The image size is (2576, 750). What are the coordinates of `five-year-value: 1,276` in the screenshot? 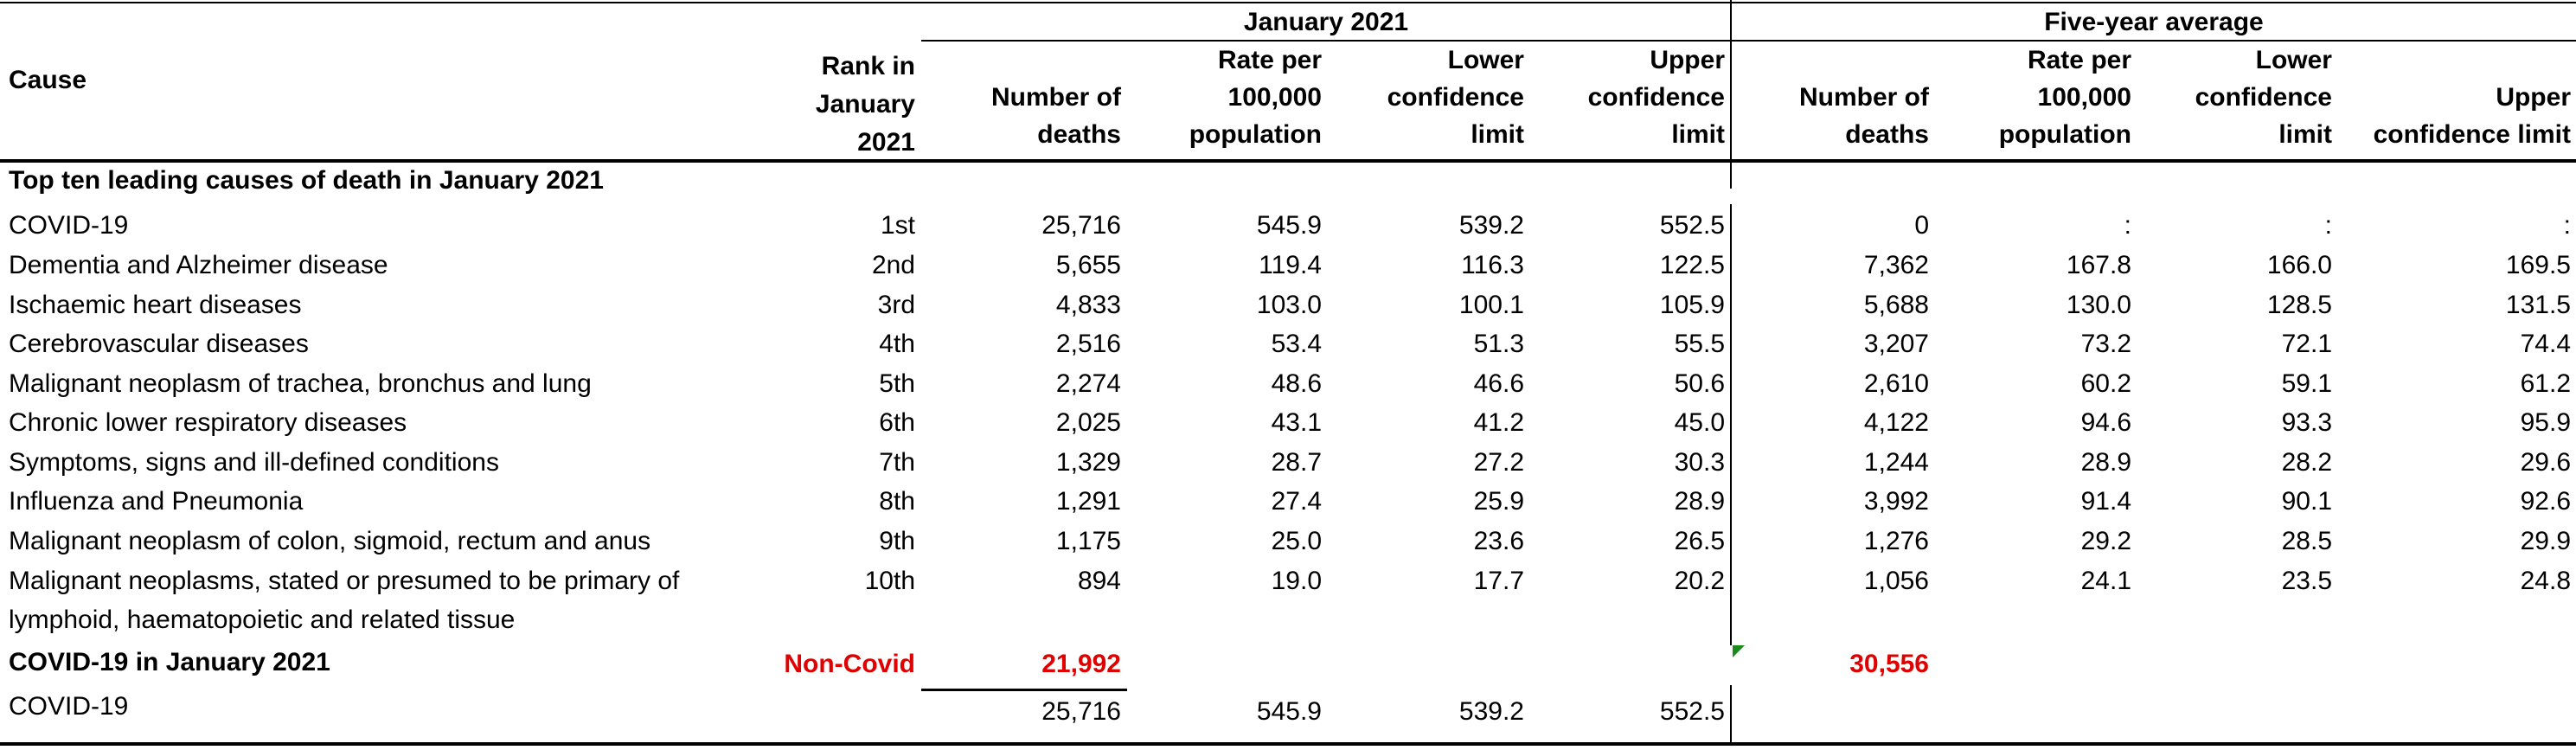 It's located at (1896, 541).